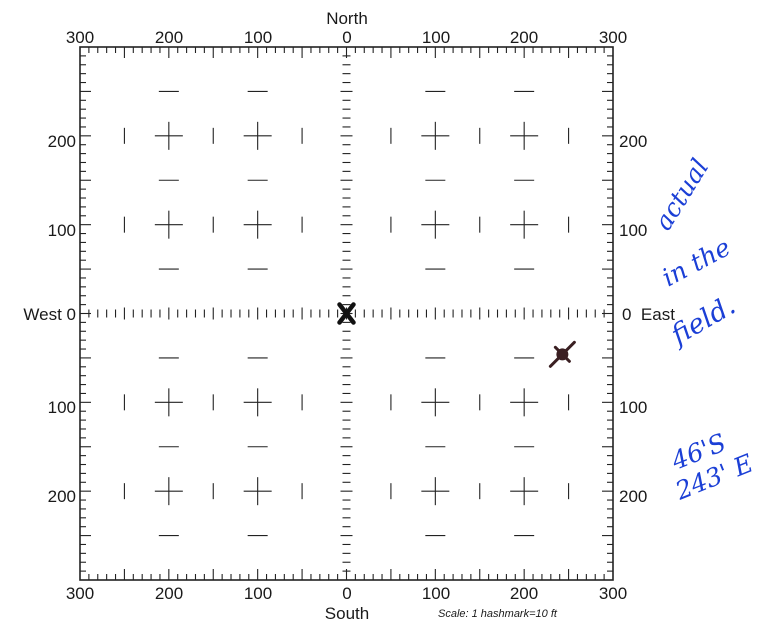 The height and width of the screenshot is (634, 767). I want to click on left-label-s200: 200, so click(62, 496).